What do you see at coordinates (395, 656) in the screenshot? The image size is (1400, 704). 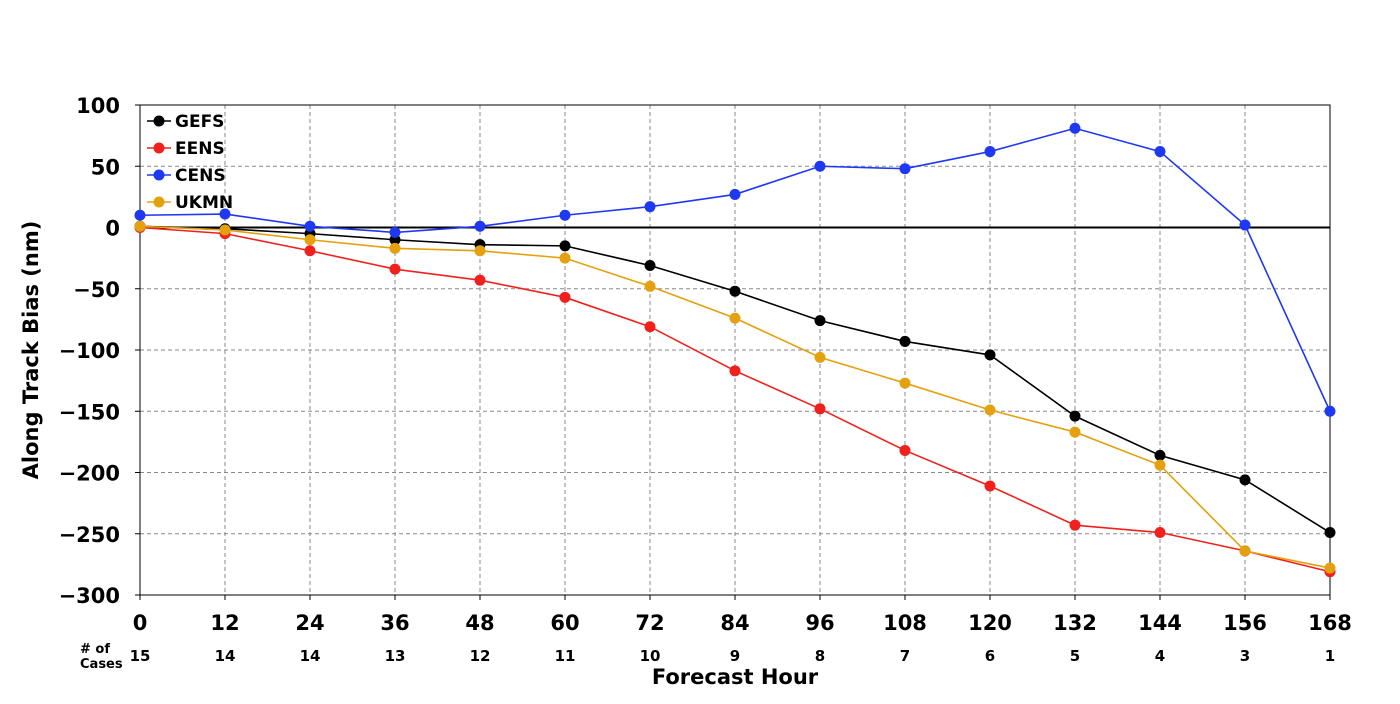 I see `cases-count: 13` at bounding box center [395, 656].